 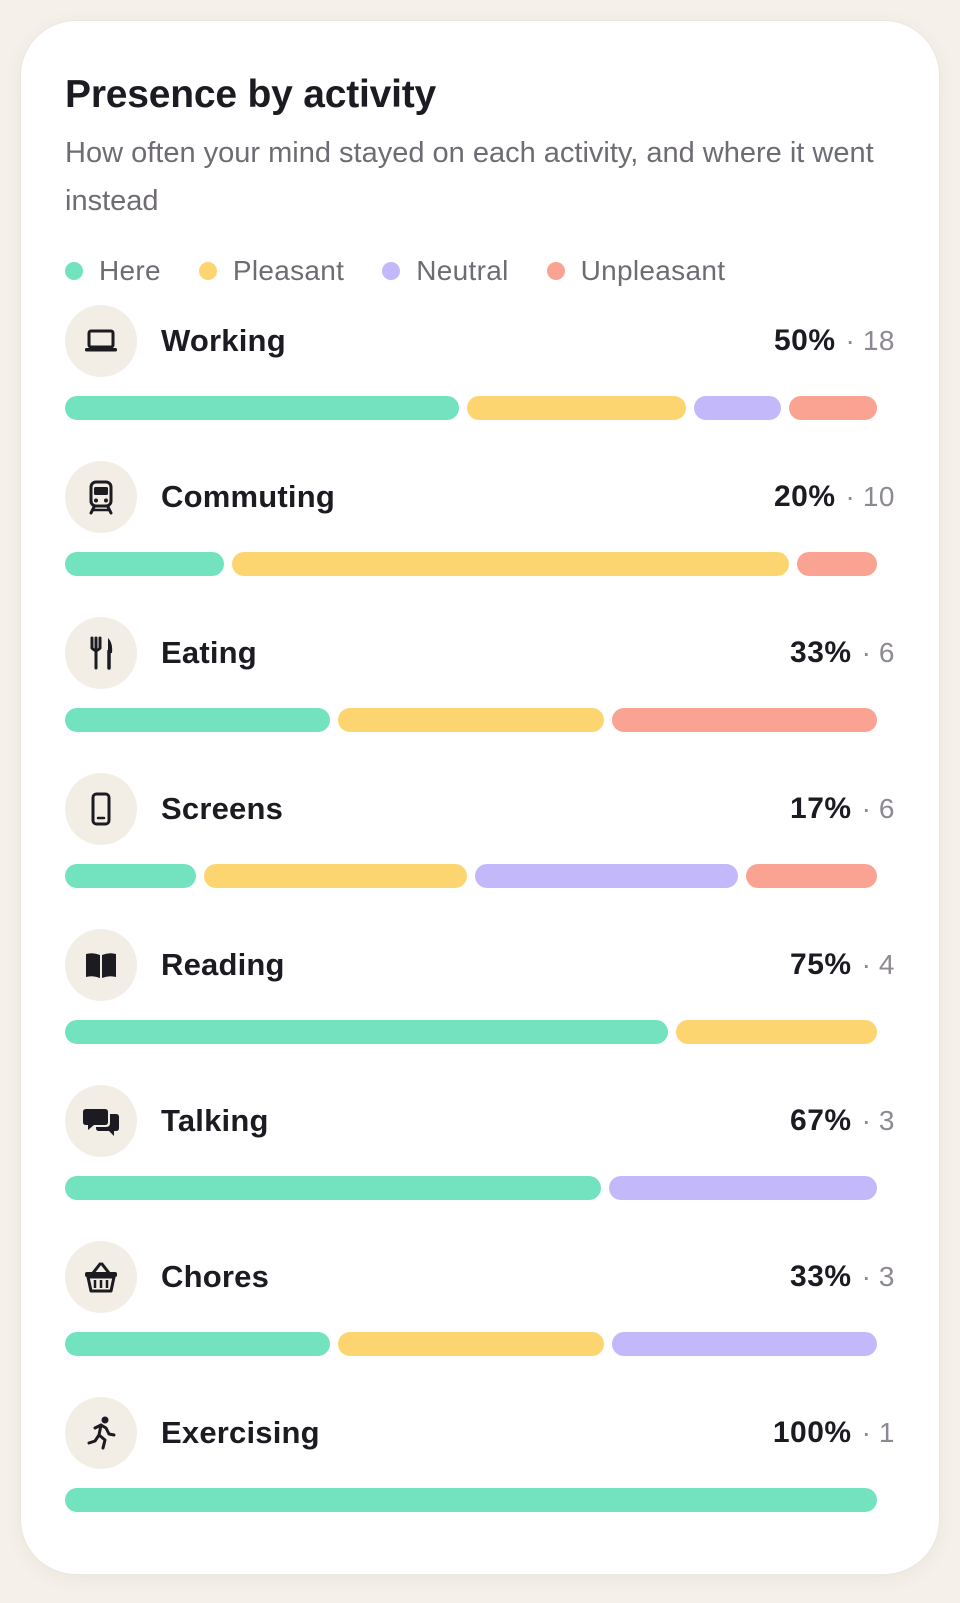 I want to click on book-icon, so click(x=101, y=965).